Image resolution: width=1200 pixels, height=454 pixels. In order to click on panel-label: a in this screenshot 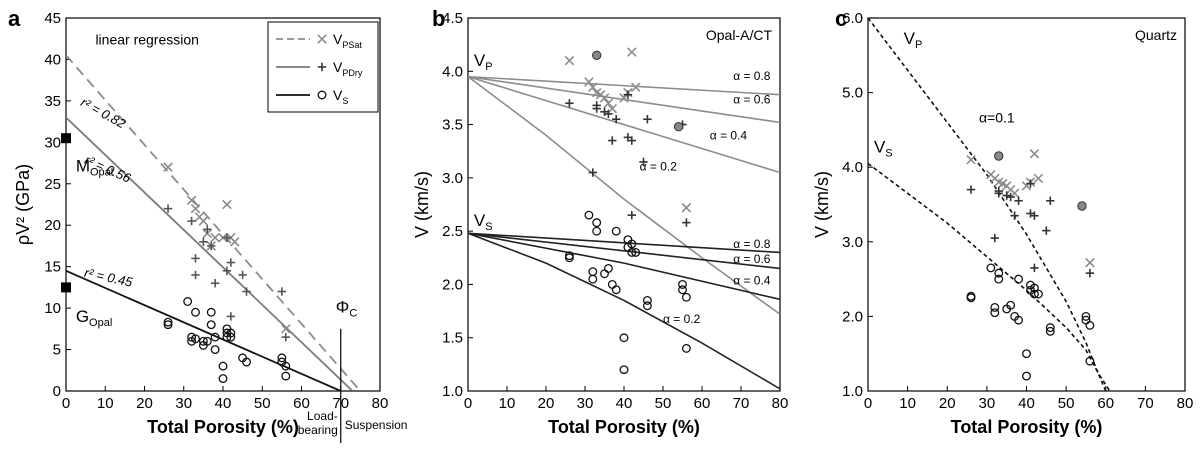, I will do `click(14, 18)`.